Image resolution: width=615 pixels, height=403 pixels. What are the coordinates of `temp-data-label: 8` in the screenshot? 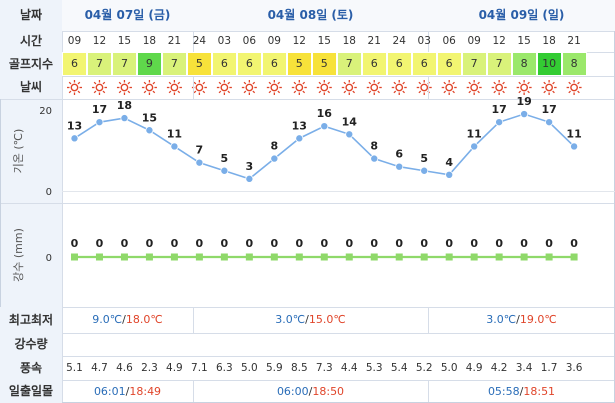 It's located at (275, 146).